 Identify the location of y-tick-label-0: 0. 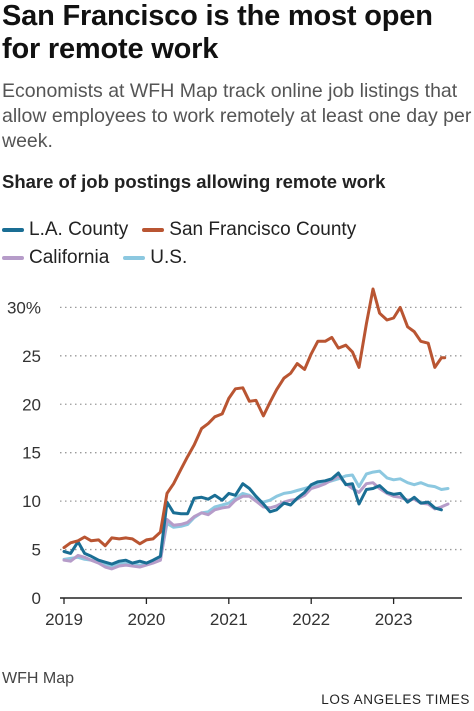
(36, 598).